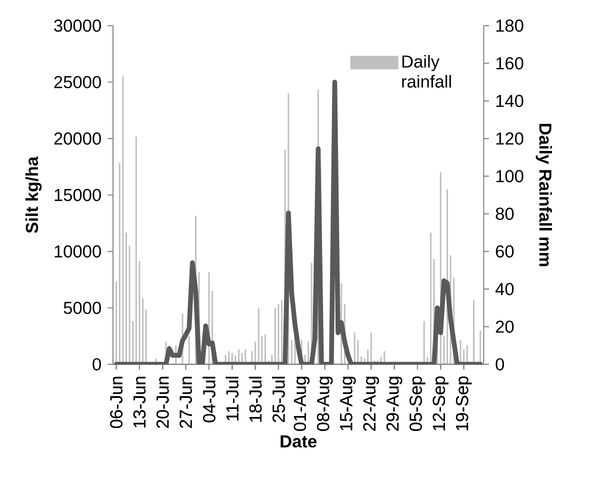 The image size is (596, 487). I want to click on y-tick-label: 20000, so click(77, 138).